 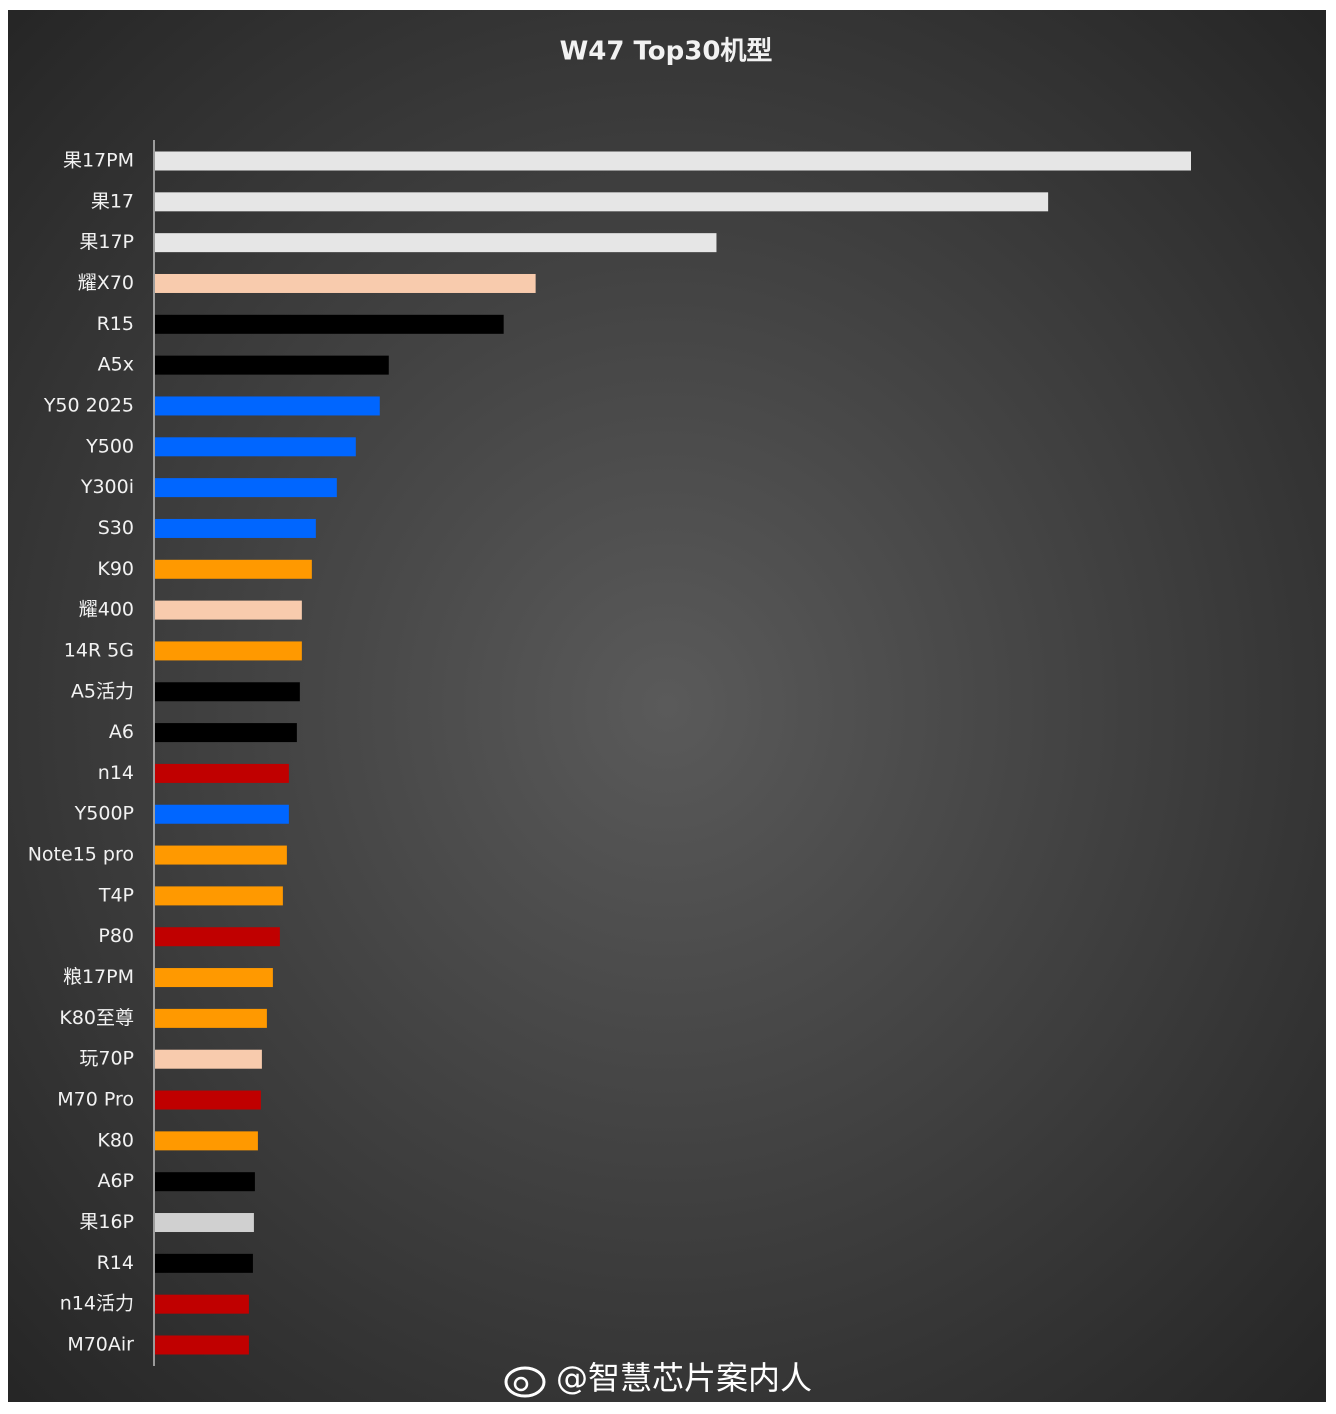 I want to click on y-tick-label: A6P, so click(x=115, y=1181).